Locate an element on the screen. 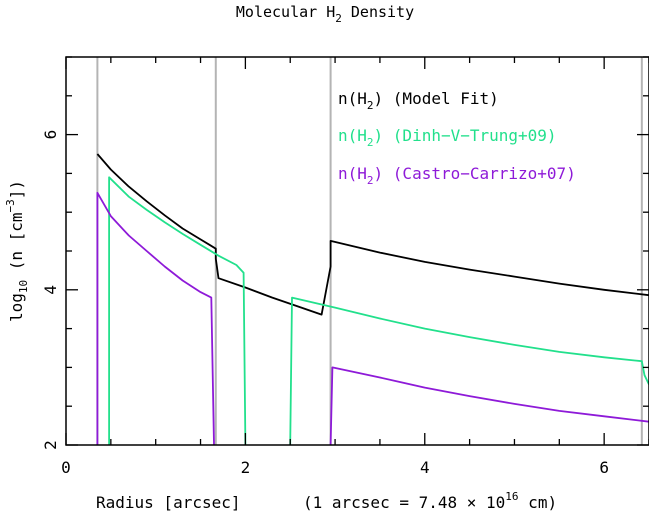  y-tick-label: 4 is located at coordinates (50, 290).